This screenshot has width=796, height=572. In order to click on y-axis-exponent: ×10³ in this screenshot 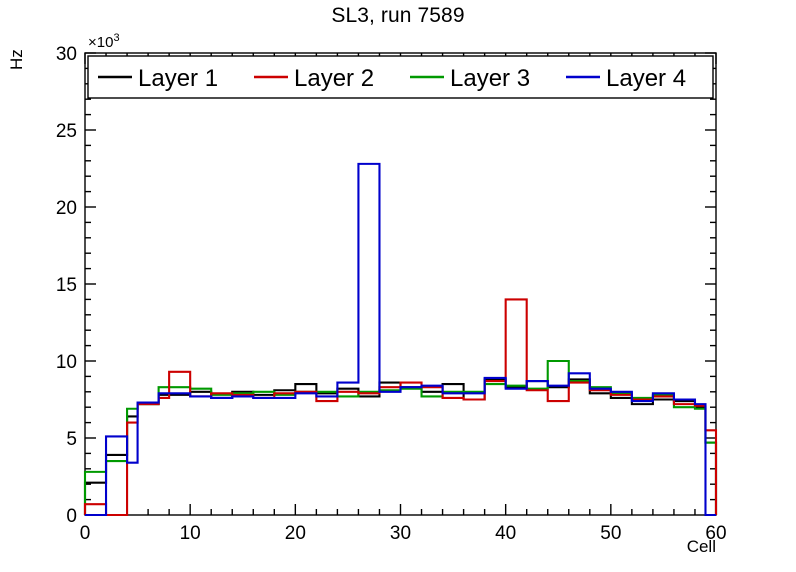, I will do `click(104, 41)`.